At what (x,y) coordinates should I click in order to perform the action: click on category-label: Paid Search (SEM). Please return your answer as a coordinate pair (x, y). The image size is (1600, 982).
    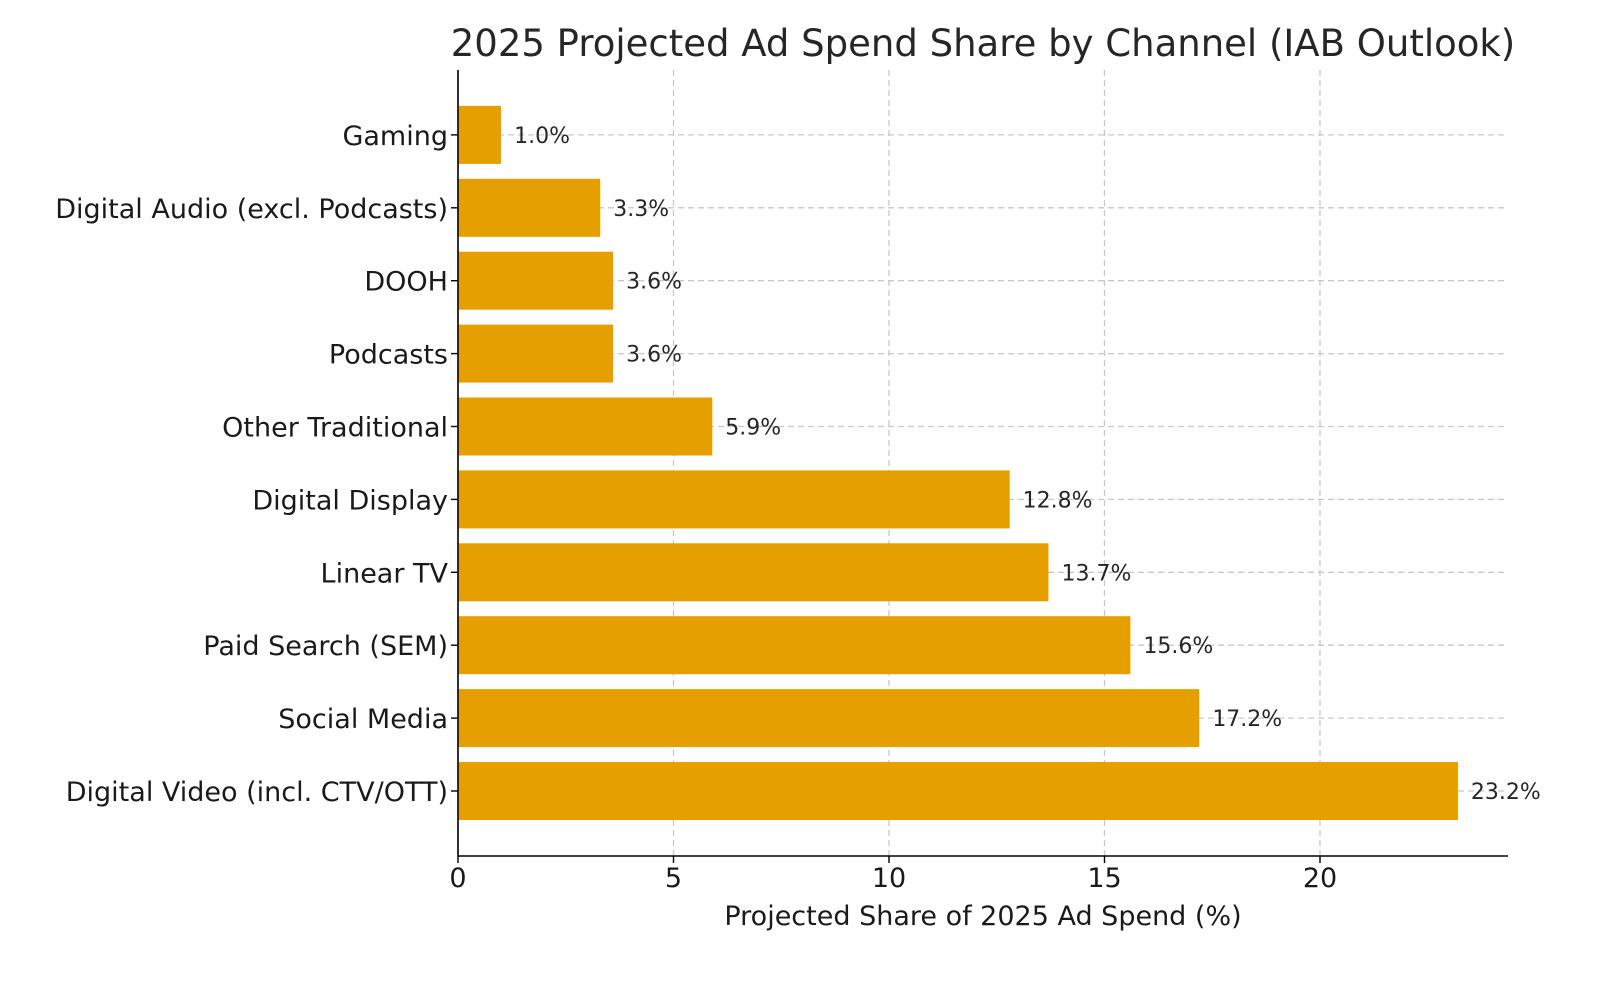
    Looking at the image, I should click on (325, 646).